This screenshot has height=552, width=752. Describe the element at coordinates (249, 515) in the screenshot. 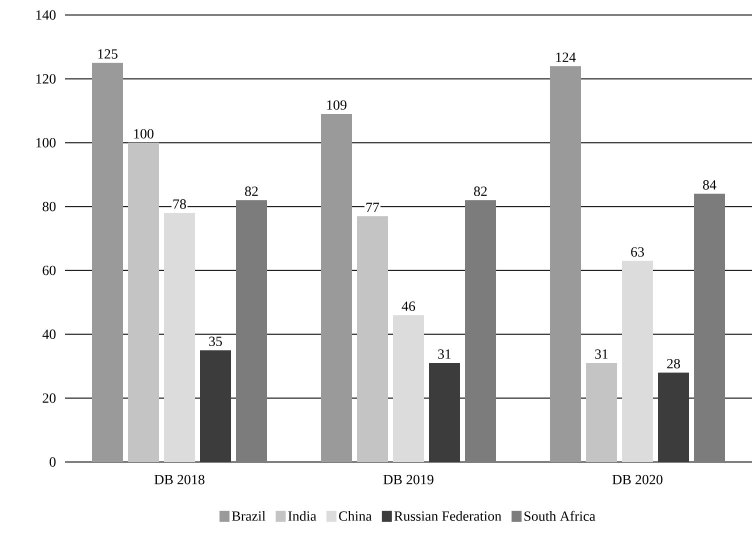

I see `legend-label: Brazil` at that location.